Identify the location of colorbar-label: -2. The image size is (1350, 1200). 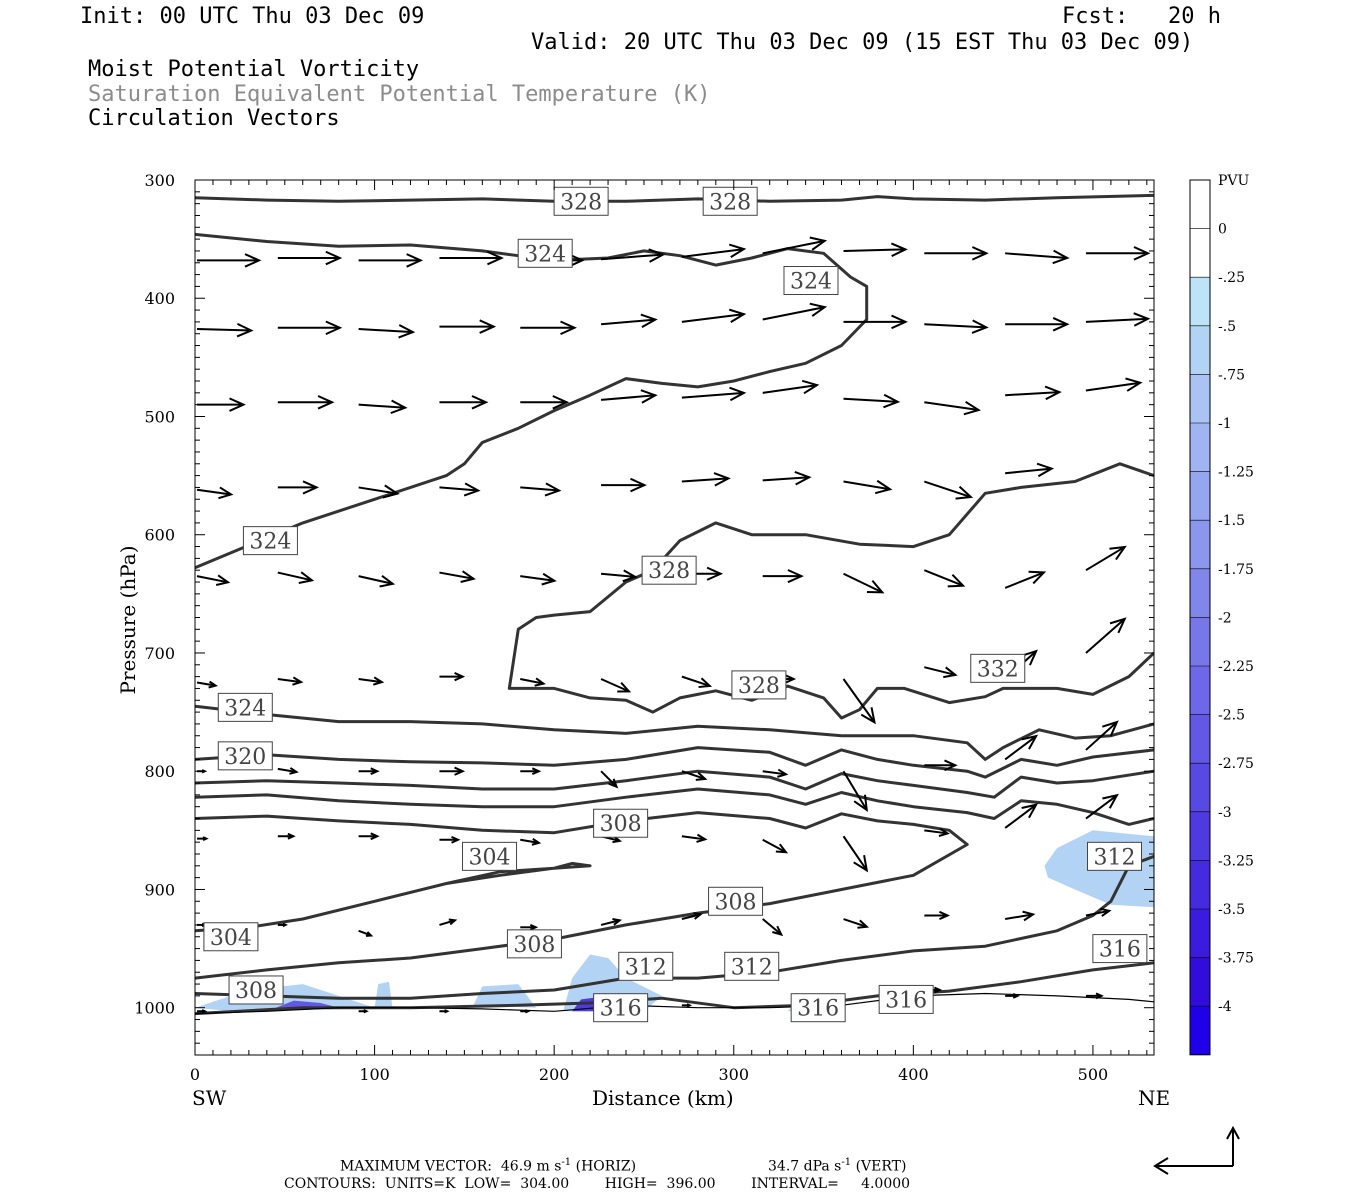
(1225, 618).